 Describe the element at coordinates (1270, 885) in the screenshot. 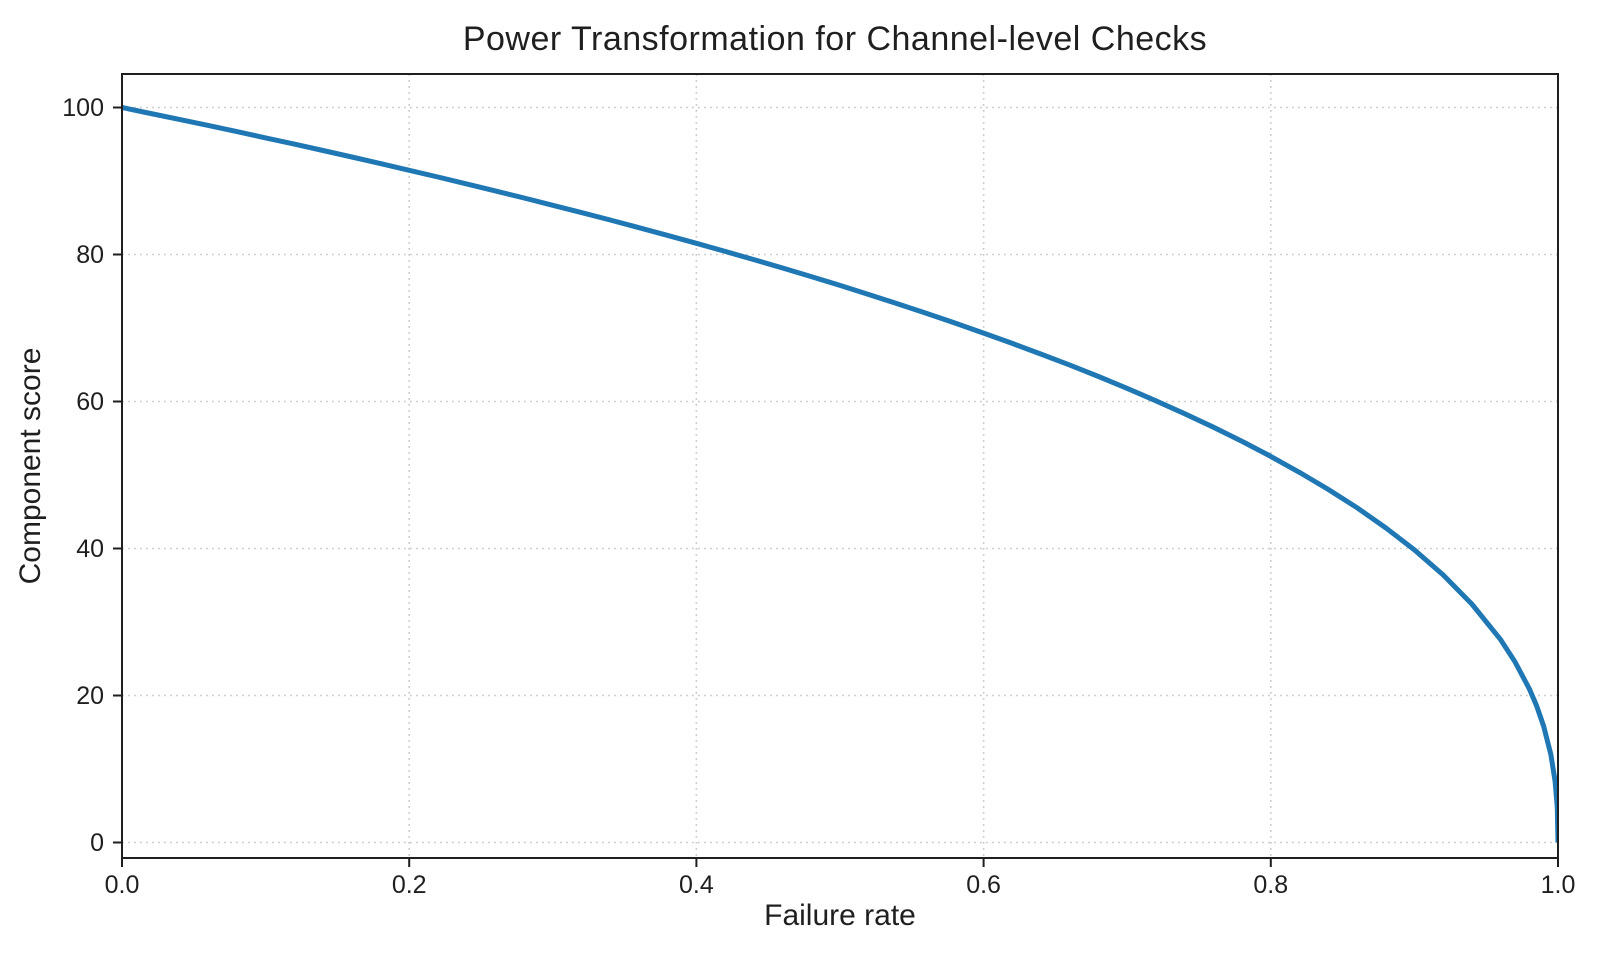

I see `x-tick-label: 0.8` at that location.